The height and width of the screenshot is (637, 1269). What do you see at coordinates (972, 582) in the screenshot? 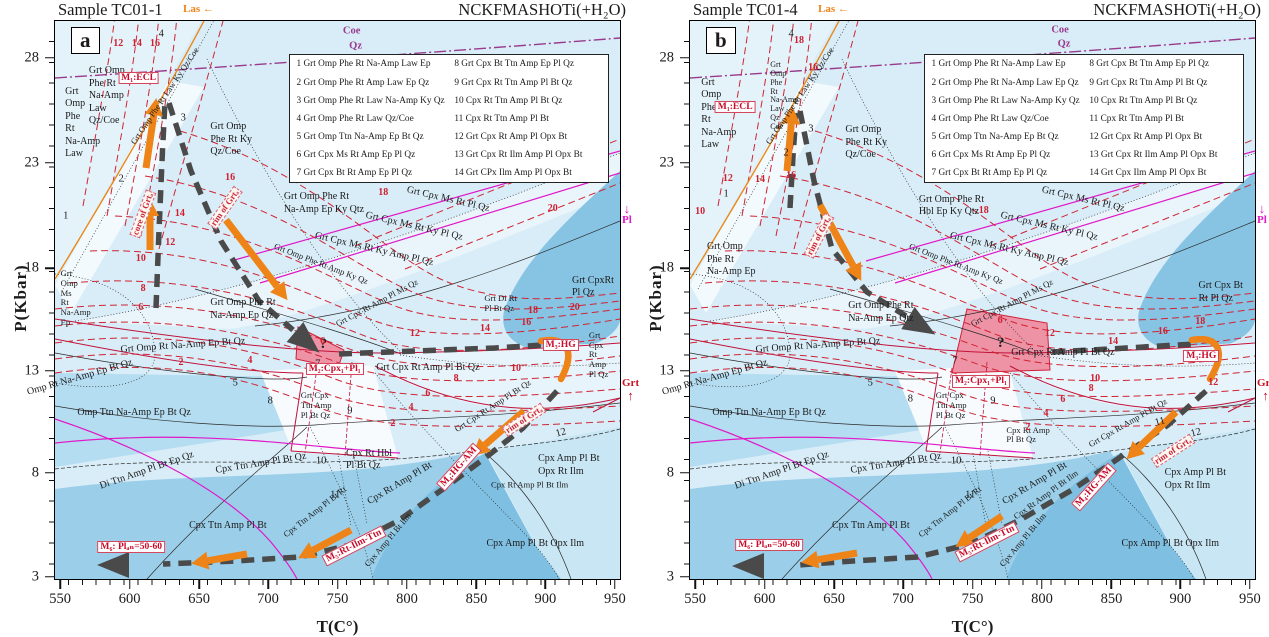
I see `x-axis-minor-ticks` at bounding box center [972, 582].